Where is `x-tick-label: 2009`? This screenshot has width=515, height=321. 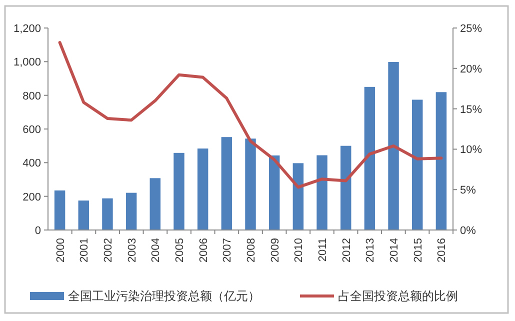 x-tick-label: 2009 is located at coordinates (275, 250).